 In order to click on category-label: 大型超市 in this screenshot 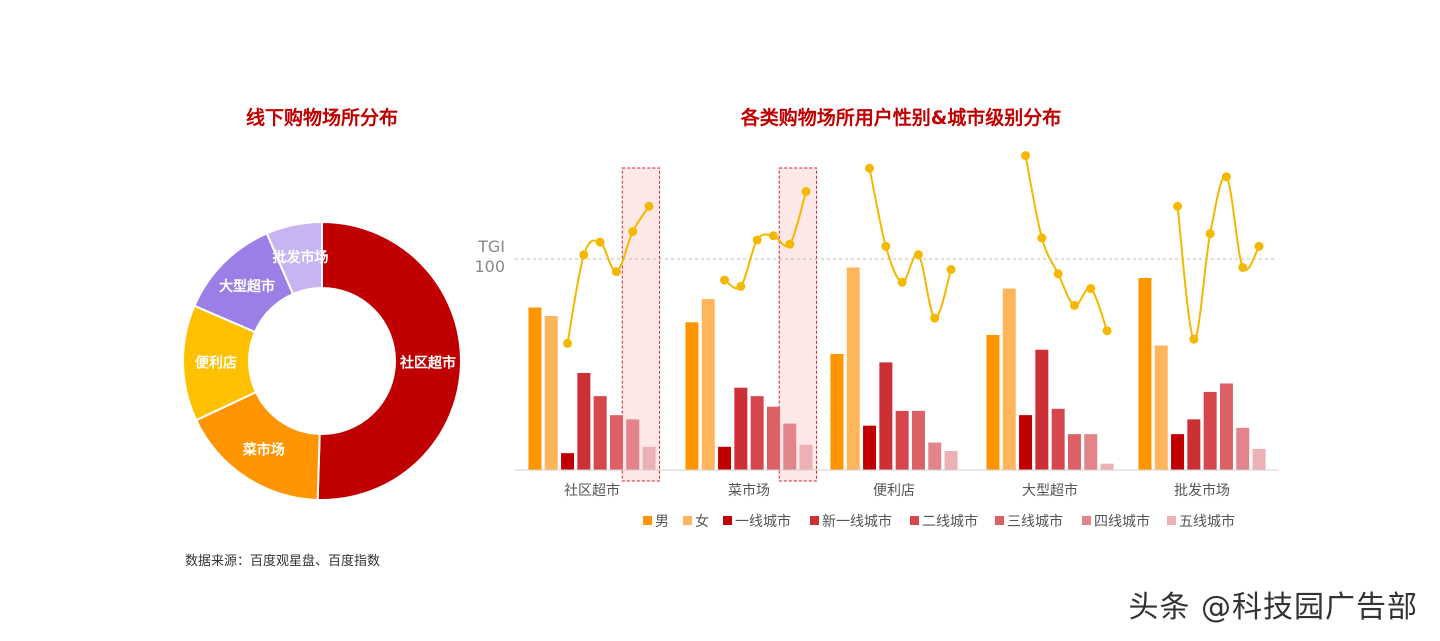, I will do `click(1050, 490)`.